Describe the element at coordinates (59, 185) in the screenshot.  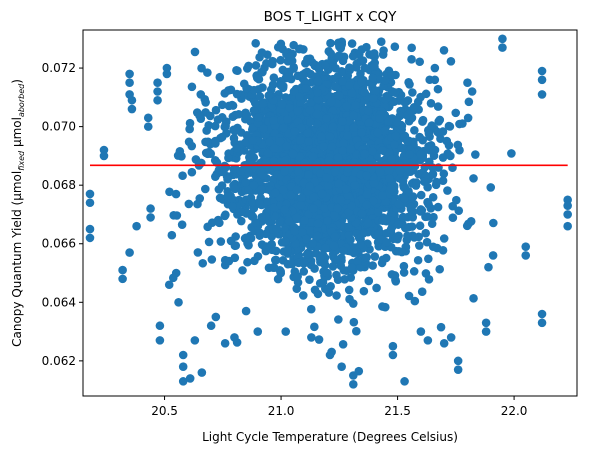
I see `y-tick-label: 0.068` at that location.